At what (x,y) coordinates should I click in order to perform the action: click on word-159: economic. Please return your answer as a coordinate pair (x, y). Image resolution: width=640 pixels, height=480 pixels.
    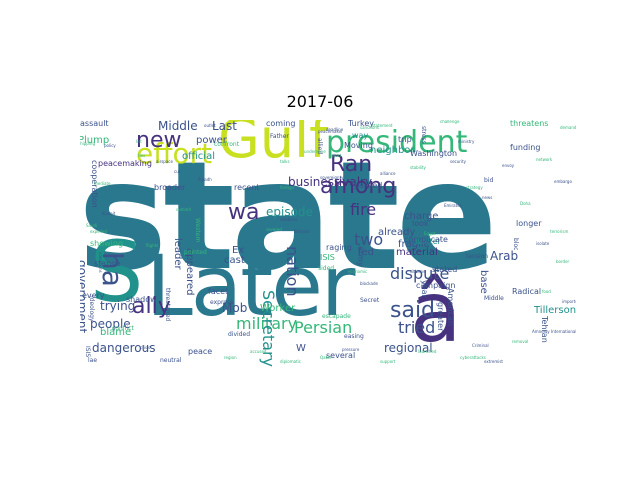
    Looking at the image, I should click on (358, 271).